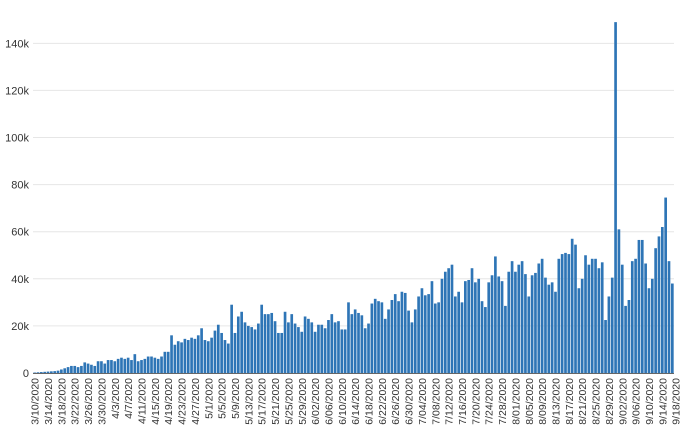 The width and height of the screenshot is (680, 444). Describe the element at coordinates (236, 398) in the screenshot. I see `x-tick-label: 5/9/2020` at that location.